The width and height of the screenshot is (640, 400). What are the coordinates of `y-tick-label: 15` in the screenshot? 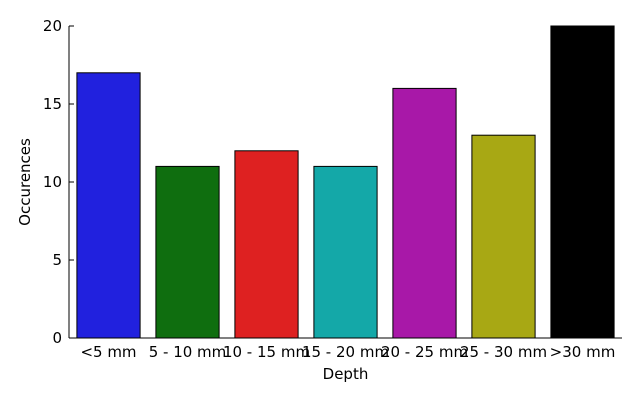 It's located at (52, 104).